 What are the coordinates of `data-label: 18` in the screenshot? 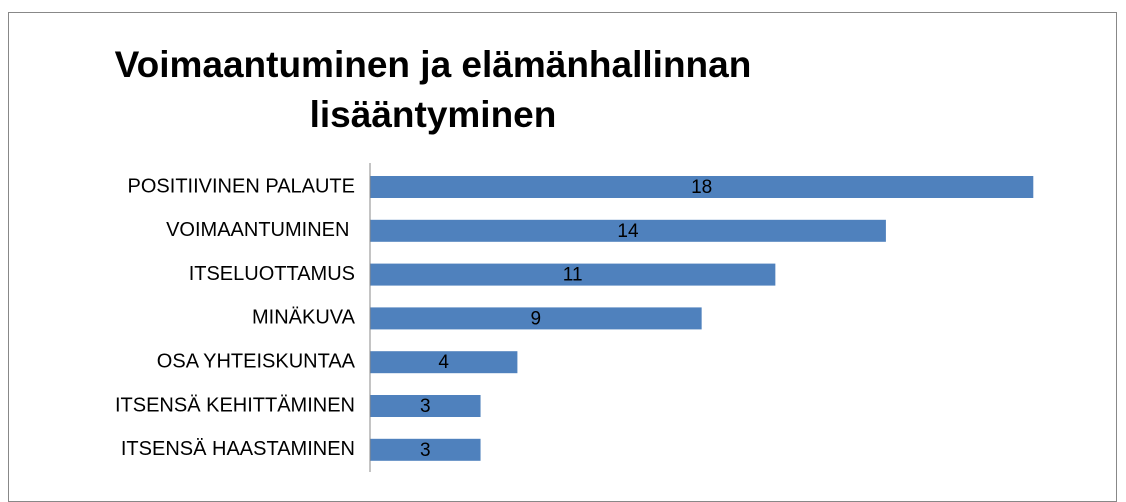 It's located at (701, 187).